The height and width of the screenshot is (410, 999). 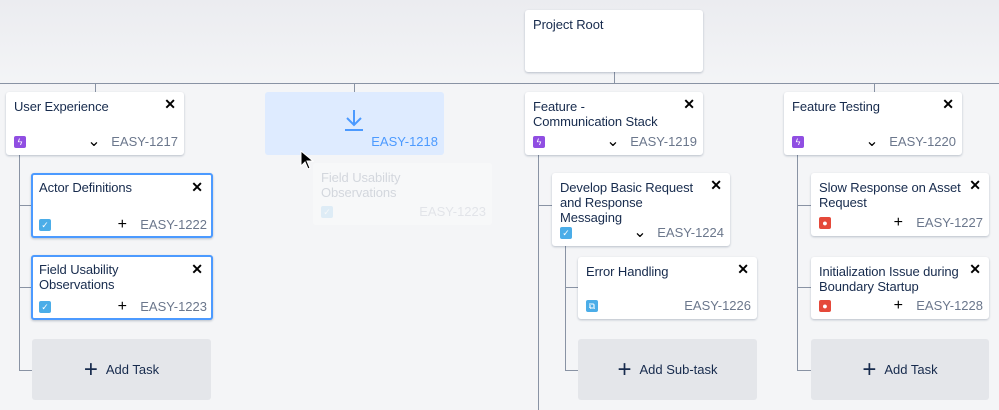 I want to click on task-card: Actor Definitions ✕ ✓ + EASY-1222, so click(x=122, y=205).